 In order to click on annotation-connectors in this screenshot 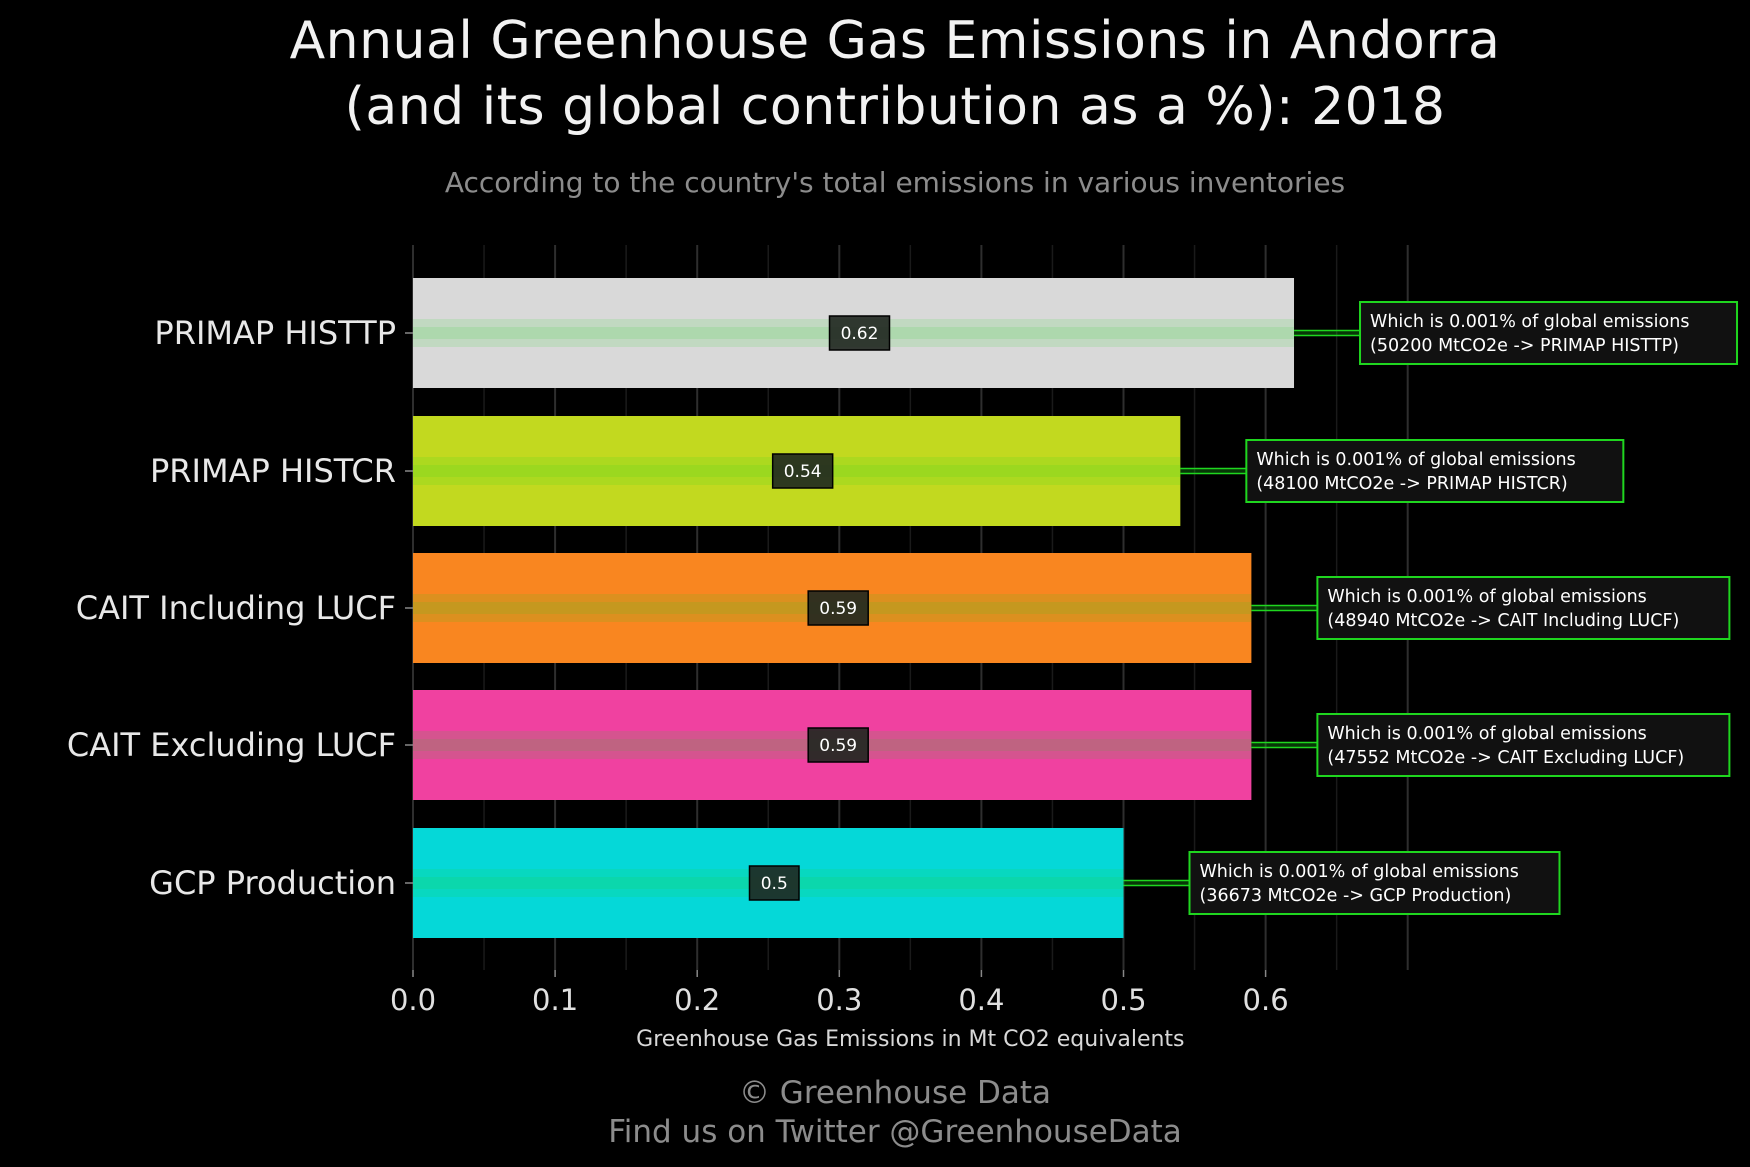, I will do `click(1242, 608)`.